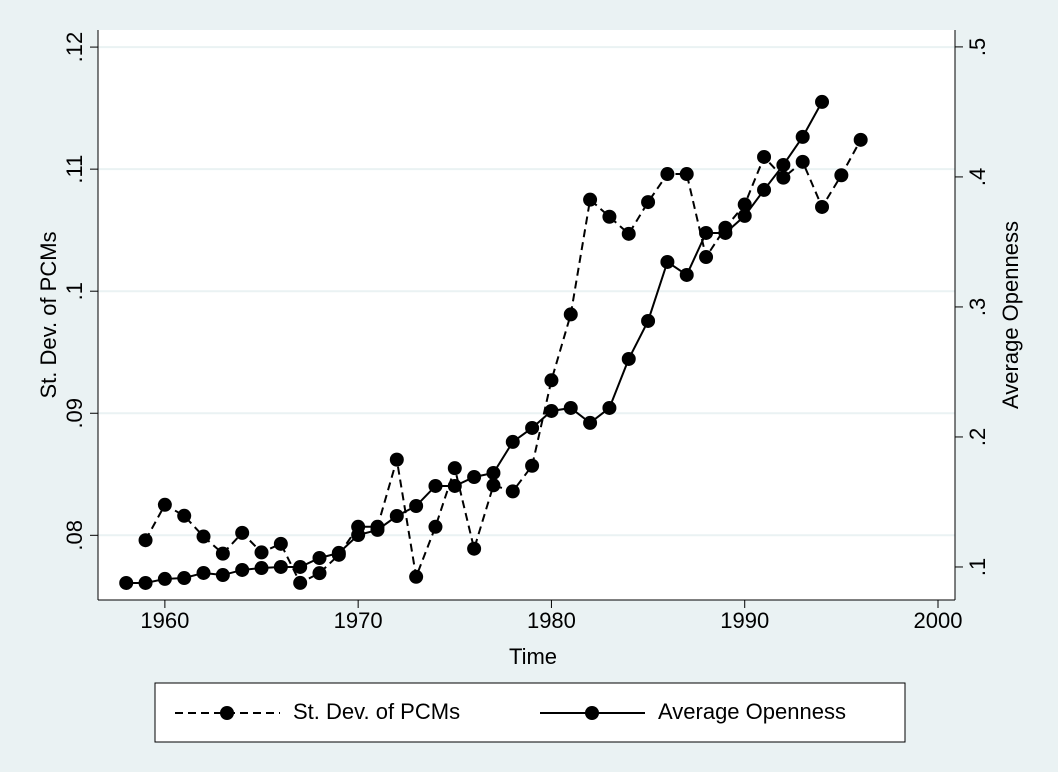 This screenshot has height=772, width=1058. I want to click on y2-tick-label: .3, so click(977, 307).